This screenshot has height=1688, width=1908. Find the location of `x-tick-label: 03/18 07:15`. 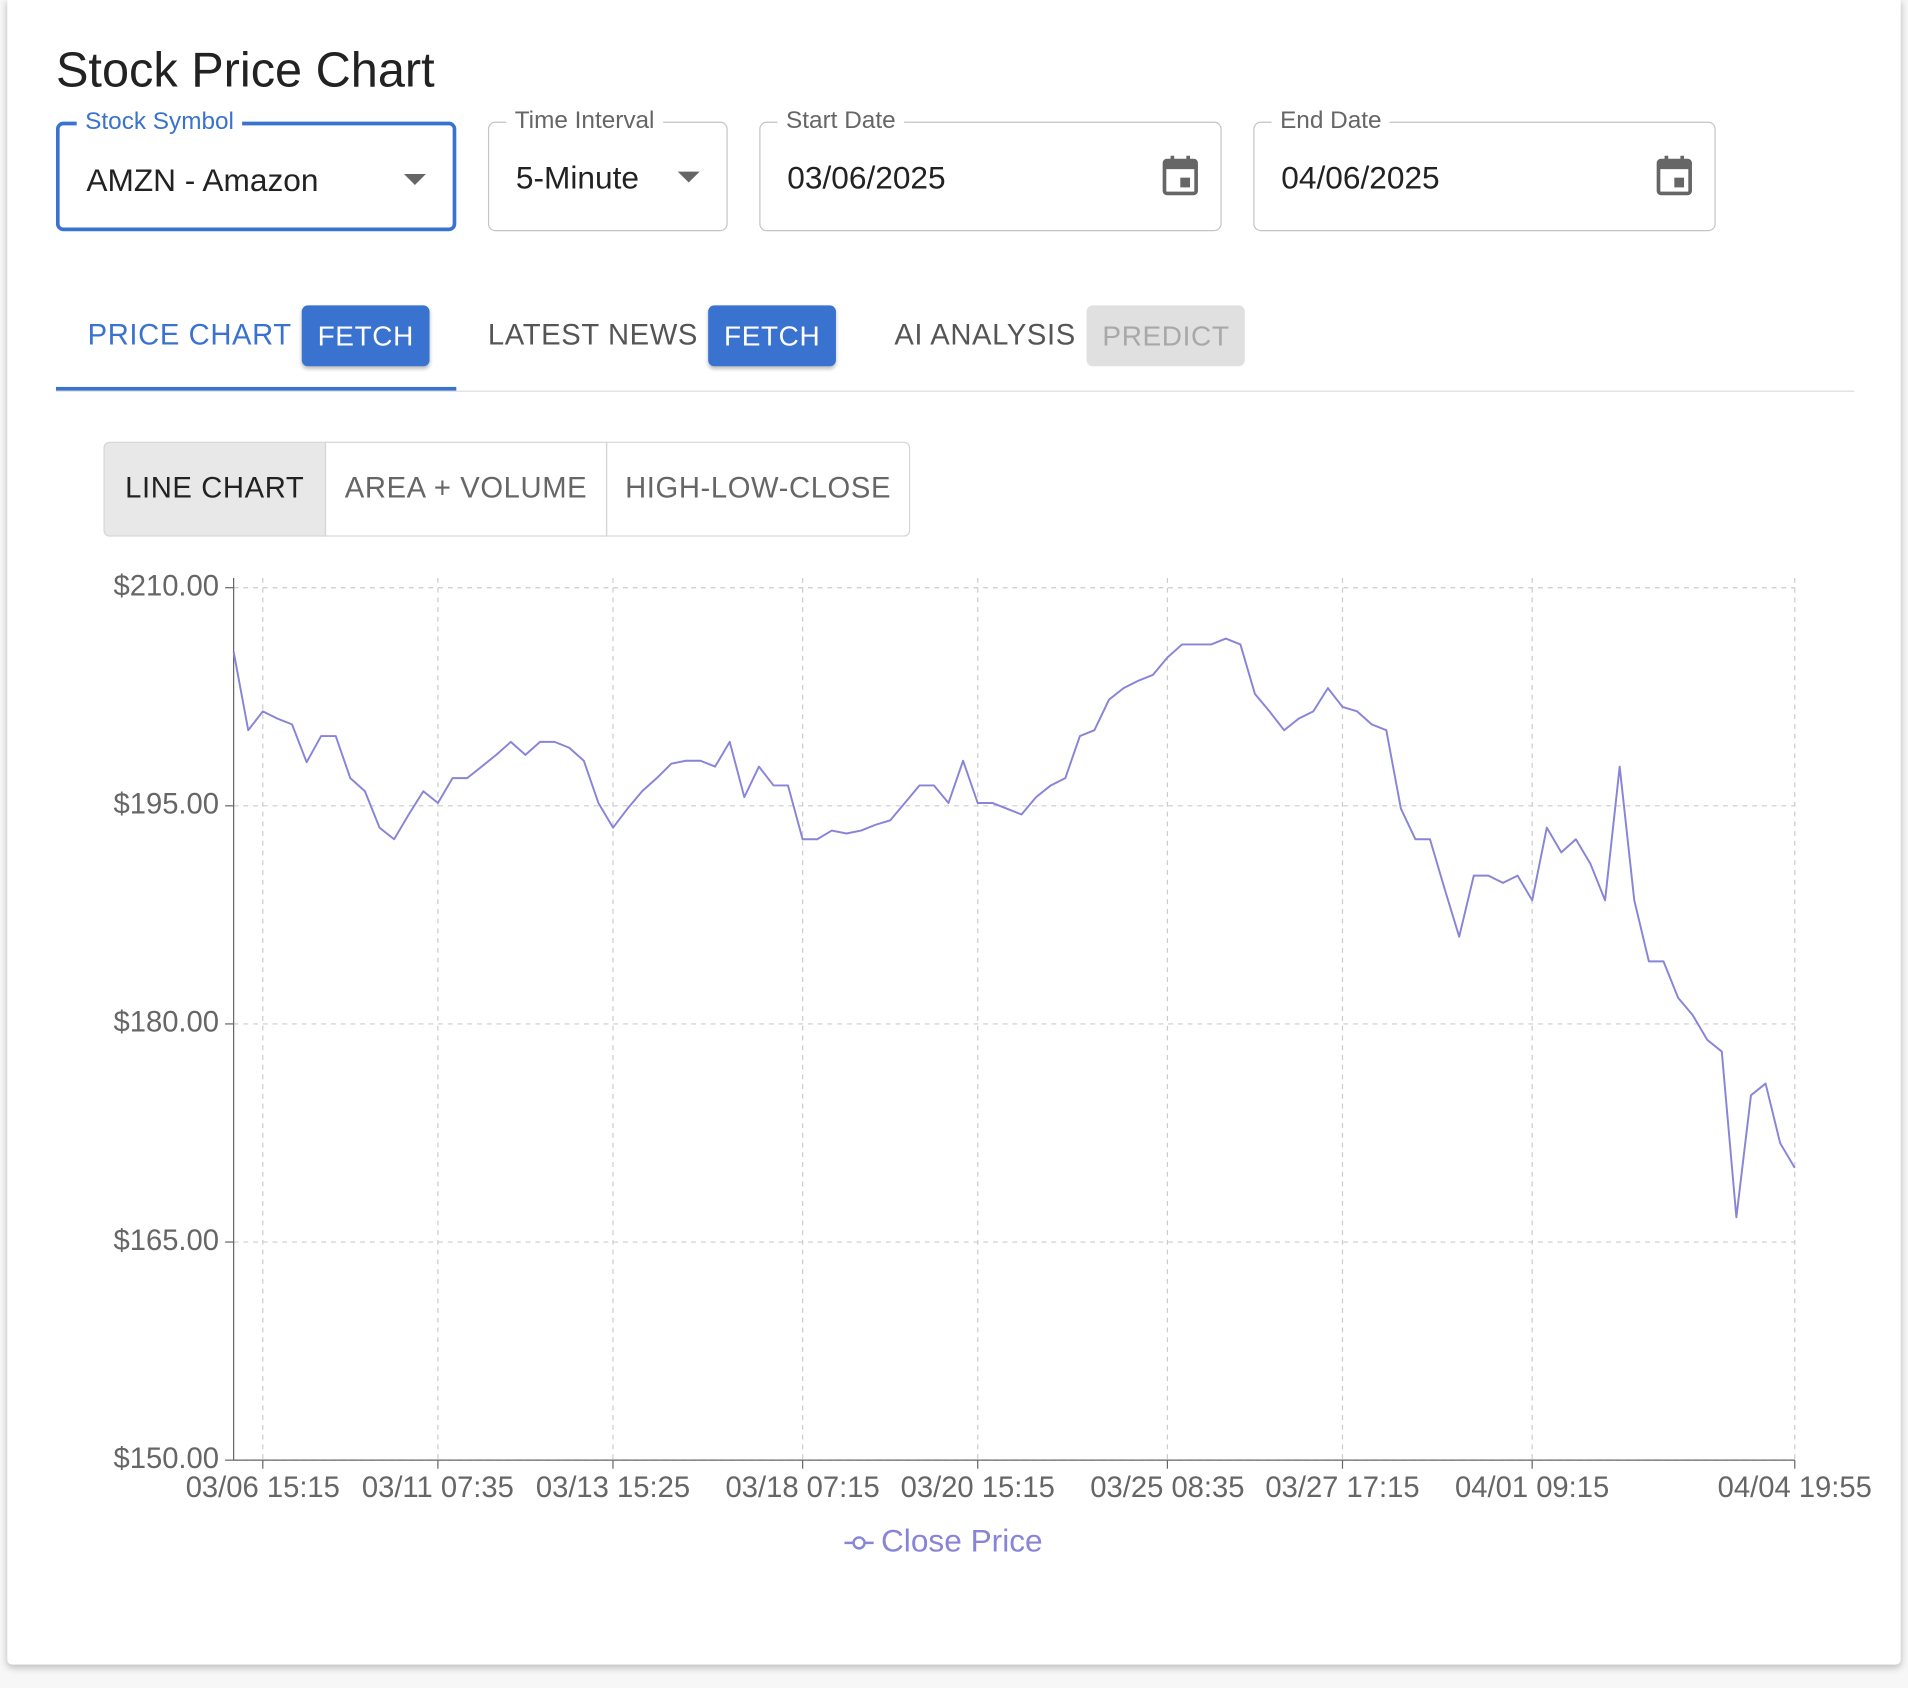

x-tick-label: 03/18 07:15 is located at coordinates (803, 1488).